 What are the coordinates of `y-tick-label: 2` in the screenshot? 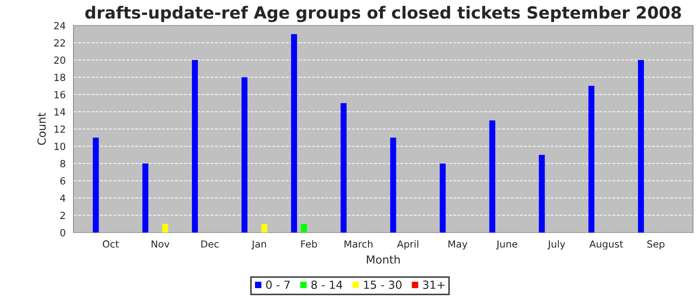 It's located at (62, 215).